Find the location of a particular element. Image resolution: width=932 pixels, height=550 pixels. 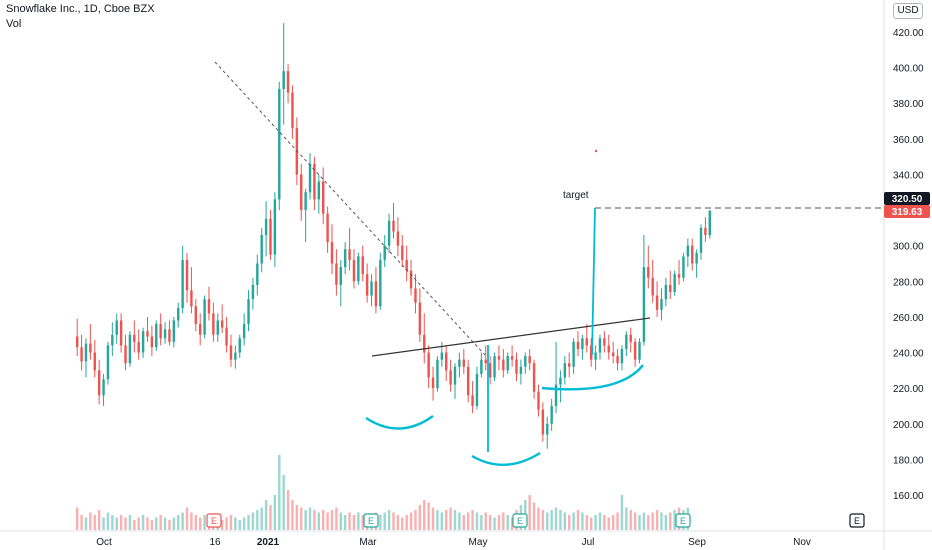

volume-label: Vol is located at coordinates (14, 24).